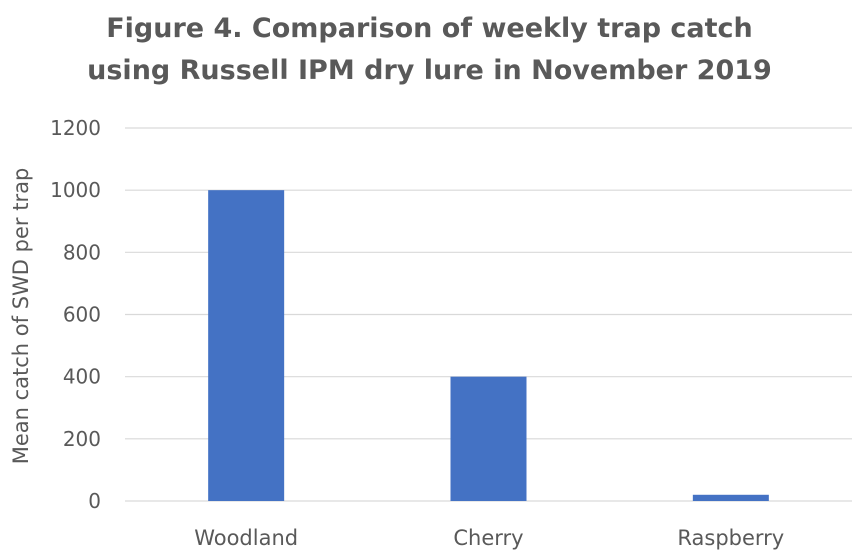 This screenshot has width=859, height=558. What do you see at coordinates (730, 538) in the screenshot?
I see `x-tick-label-raspberry: Raspberry` at bounding box center [730, 538].